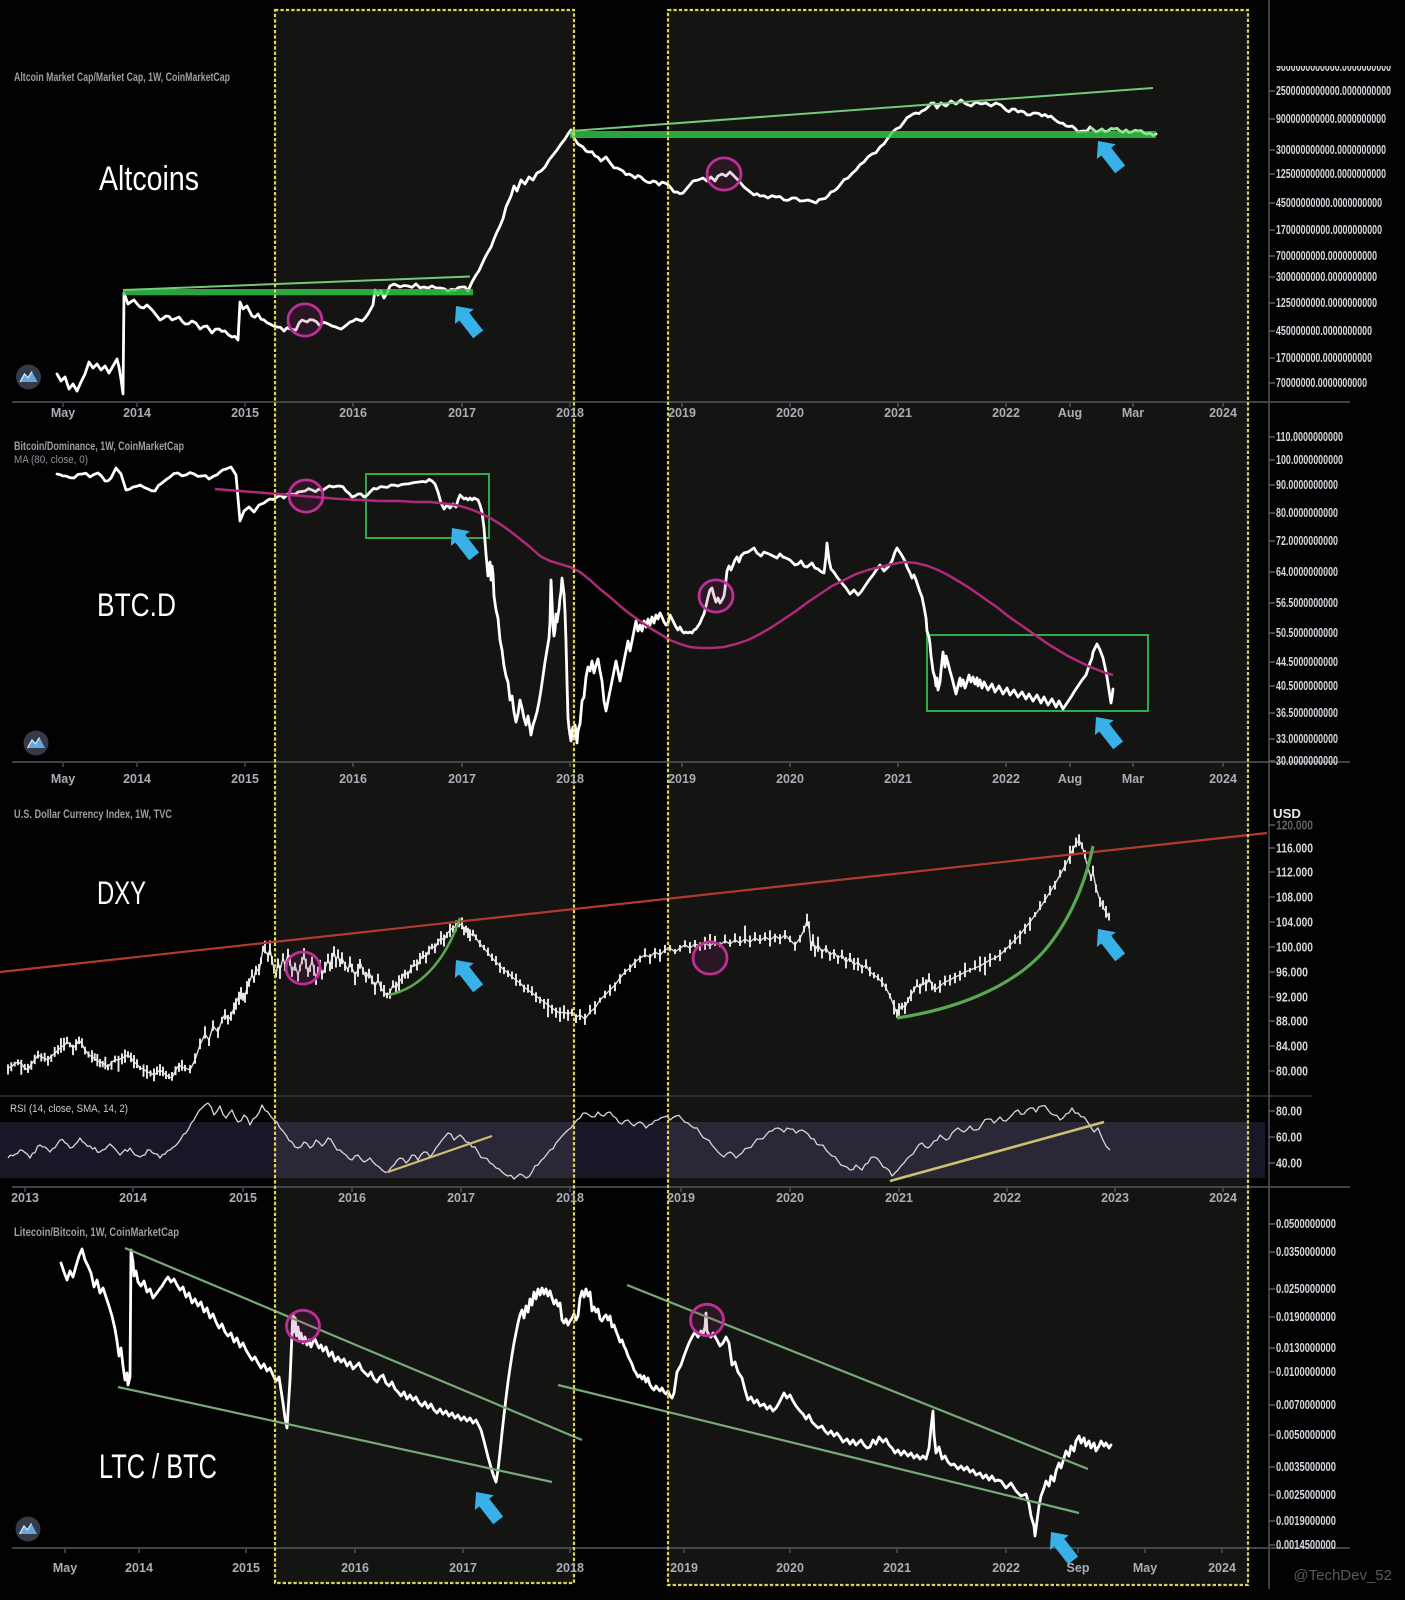 The height and width of the screenshot is (1600, 1405). What do you see at coordinates (1306, 1252) in the screenshot?
I see `svg-text: 0.0350000000` at bounding box center [1306, 1252].